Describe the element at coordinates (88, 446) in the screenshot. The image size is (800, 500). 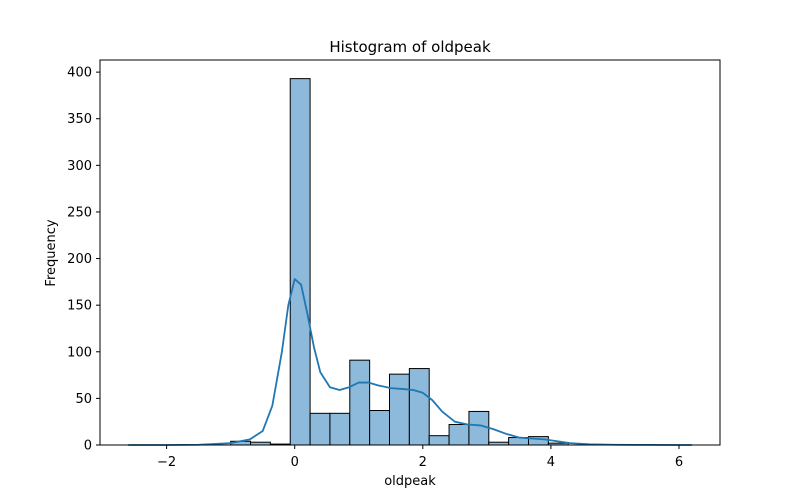
I see `y-tick-label-0: 0` at that location.